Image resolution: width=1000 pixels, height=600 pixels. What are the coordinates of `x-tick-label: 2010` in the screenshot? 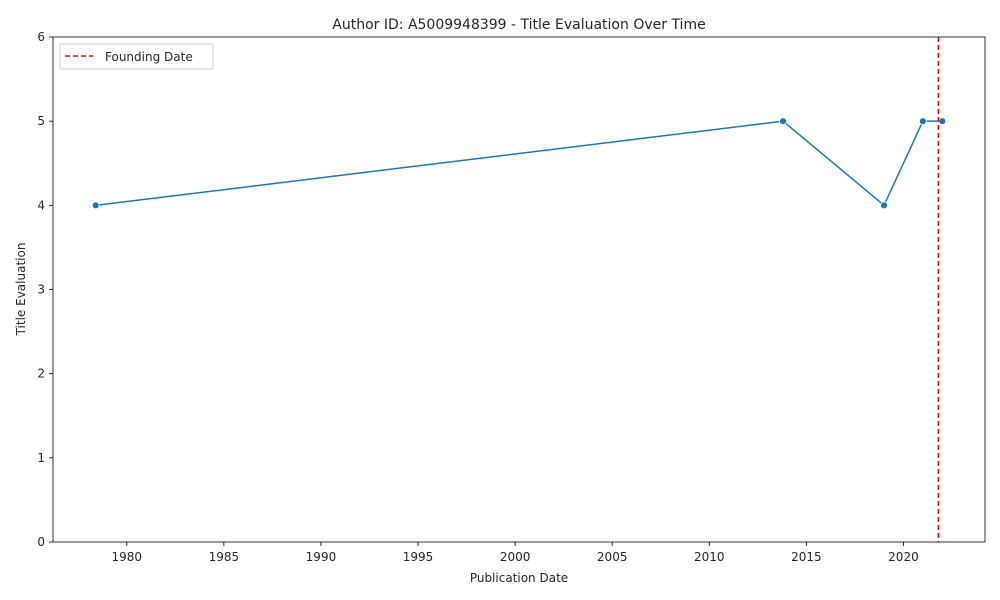 It's located at (709, 557).